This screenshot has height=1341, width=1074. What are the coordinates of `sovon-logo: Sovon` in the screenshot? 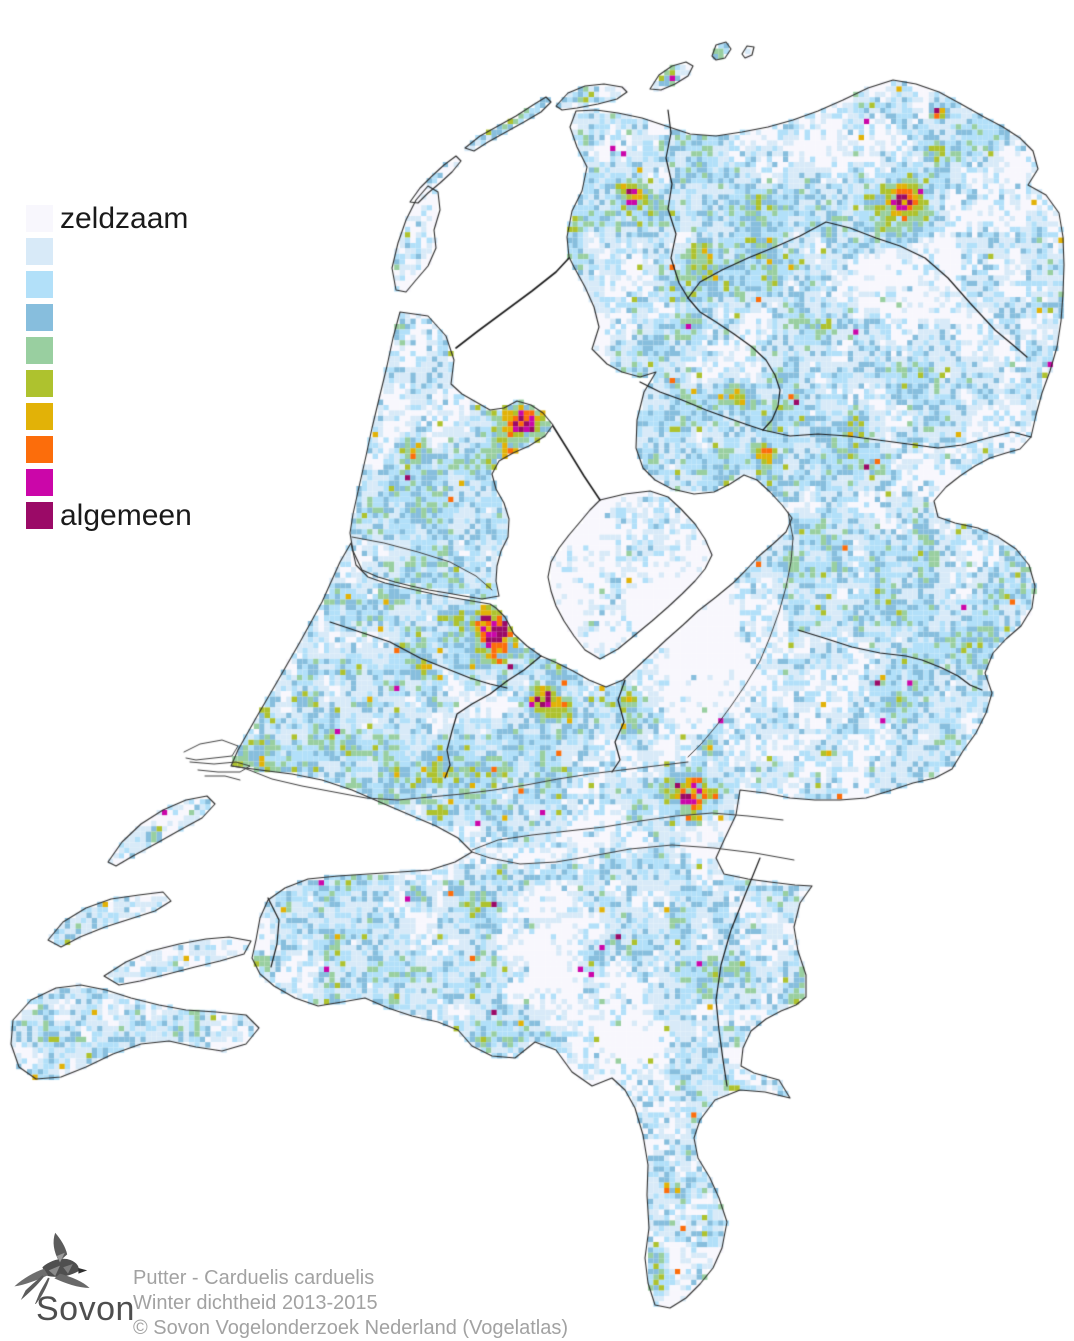 It's located at (73, 1280).